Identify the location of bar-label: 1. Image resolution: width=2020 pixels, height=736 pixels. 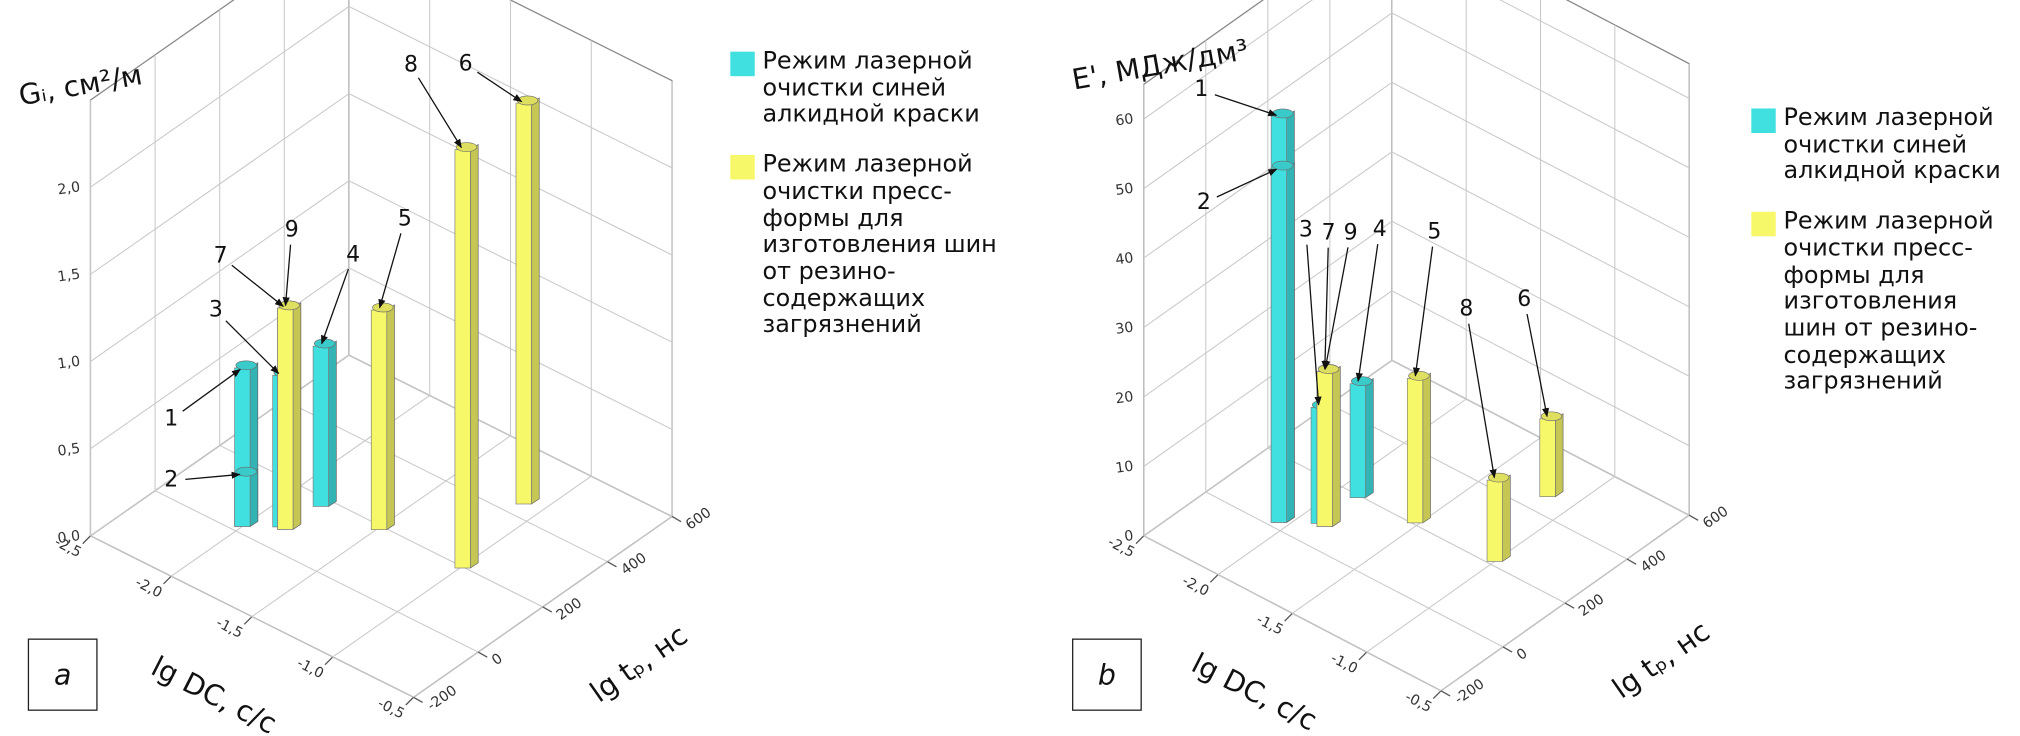
(1201, 89).